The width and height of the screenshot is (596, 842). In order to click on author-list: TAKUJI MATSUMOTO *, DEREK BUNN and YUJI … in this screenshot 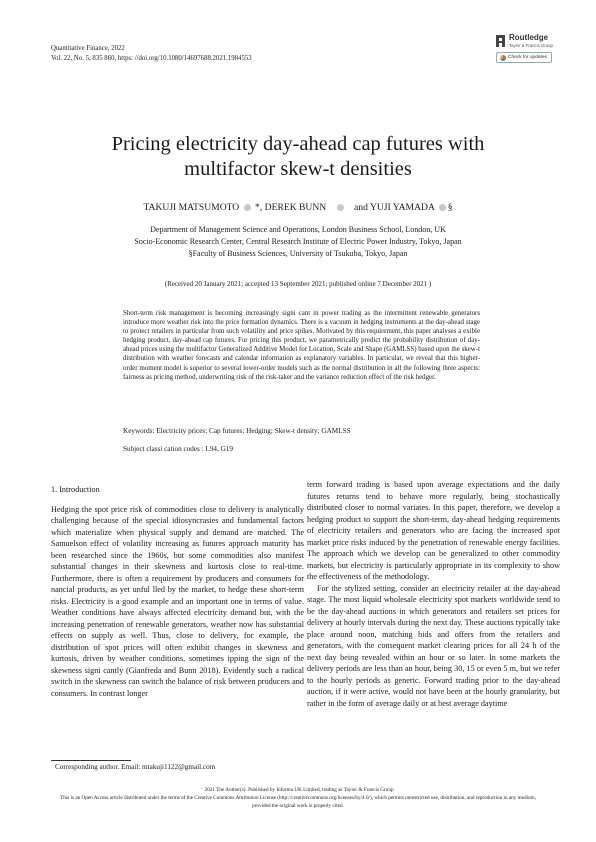, I will do `click(298, 208)`.